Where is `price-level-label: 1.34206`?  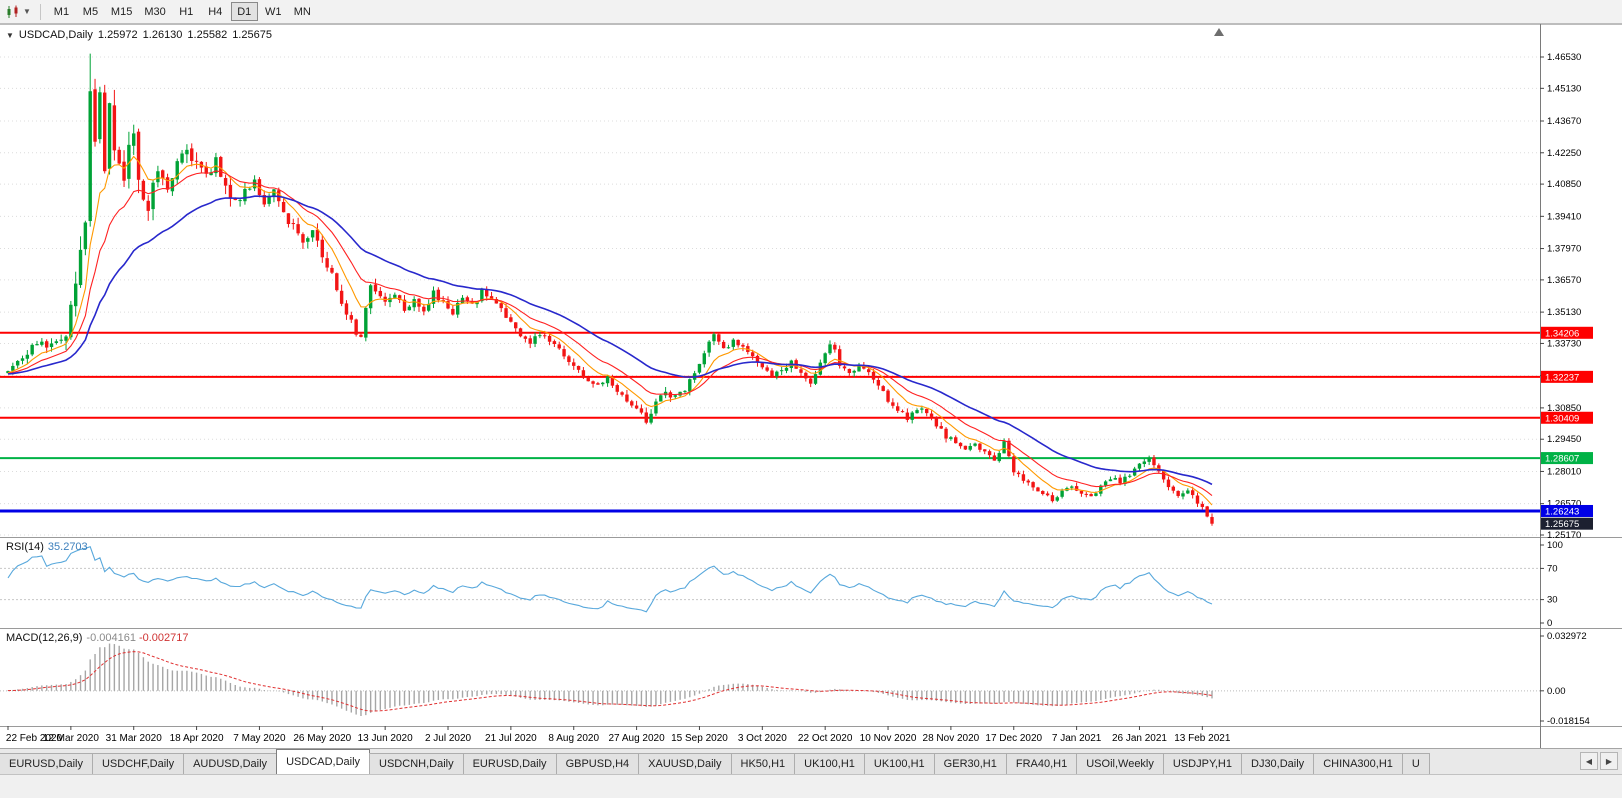
price-level-label: 1.34206 is located at coordinates (1562, 333).